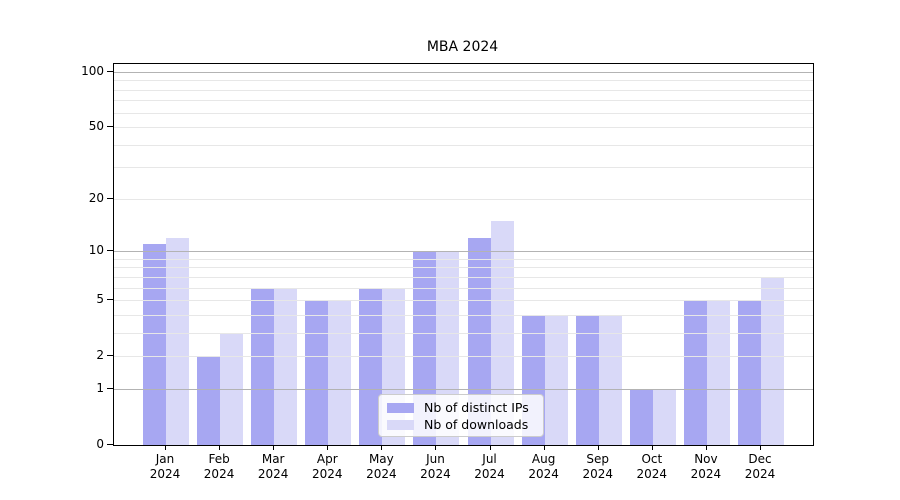  Describe the element at coordinates (476, 407) in the screenshot. I see `legend-label-distinct-ips: Nb of distinct IPs` at that location.